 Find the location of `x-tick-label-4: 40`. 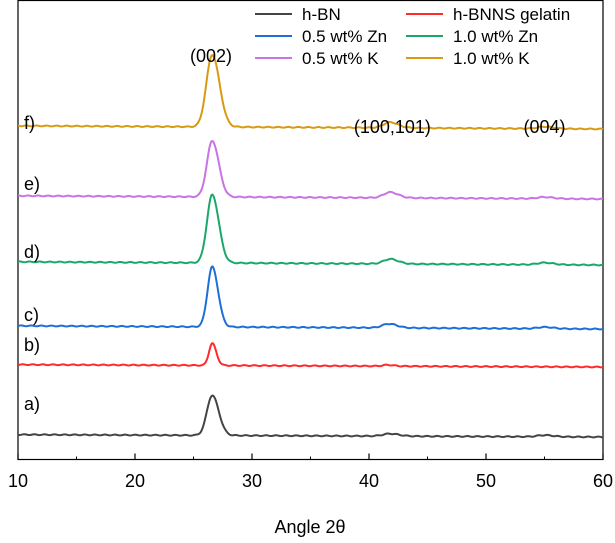

x-tick-label-4: 40 is located at coordinates (369, 481).